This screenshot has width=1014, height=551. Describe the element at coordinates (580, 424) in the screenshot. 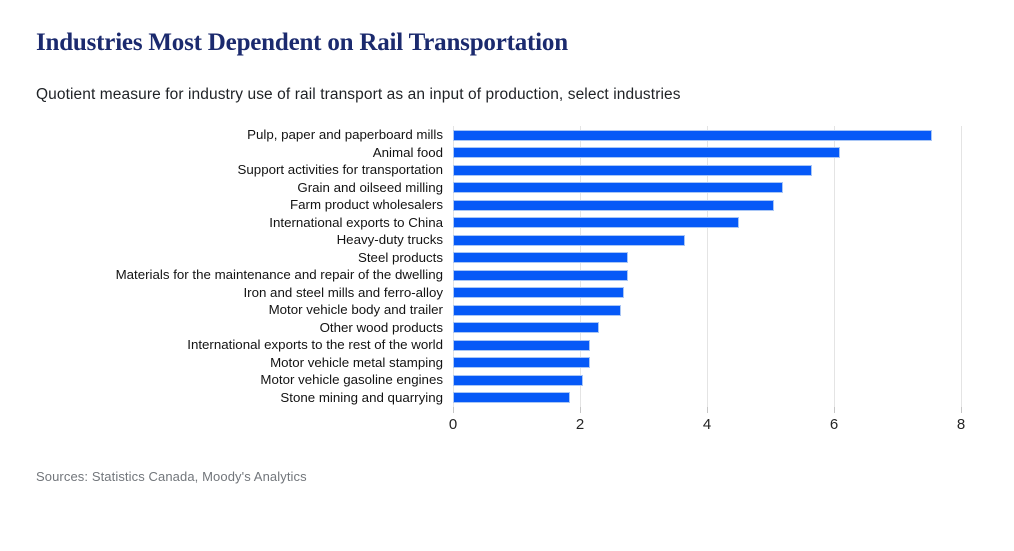

I see `axis-tick-label: 2` at that location.